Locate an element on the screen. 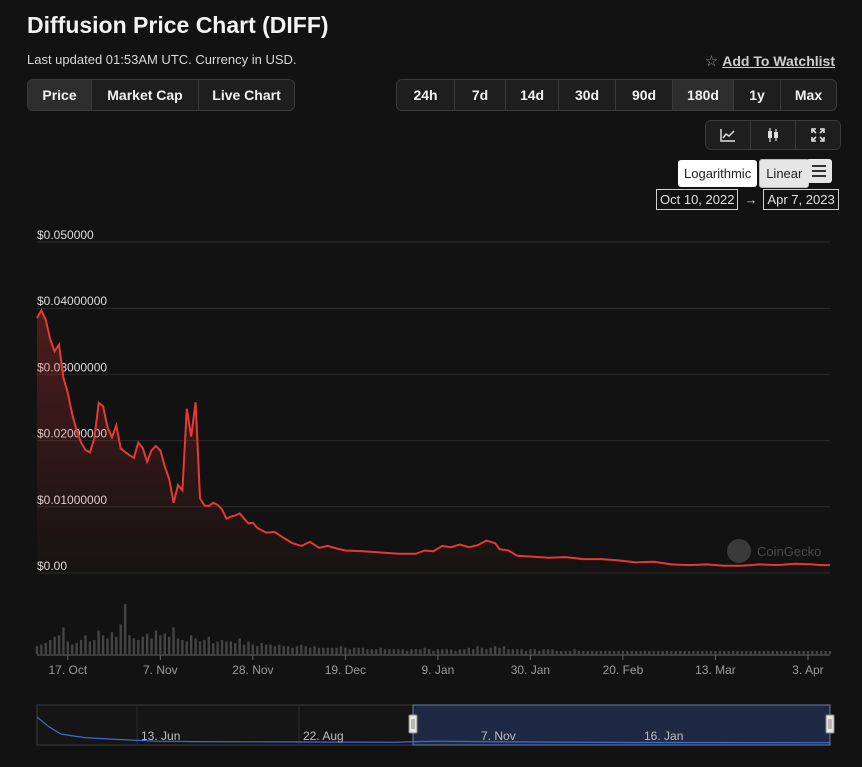  navigator-handle-left is located at coordinates (413, 724).